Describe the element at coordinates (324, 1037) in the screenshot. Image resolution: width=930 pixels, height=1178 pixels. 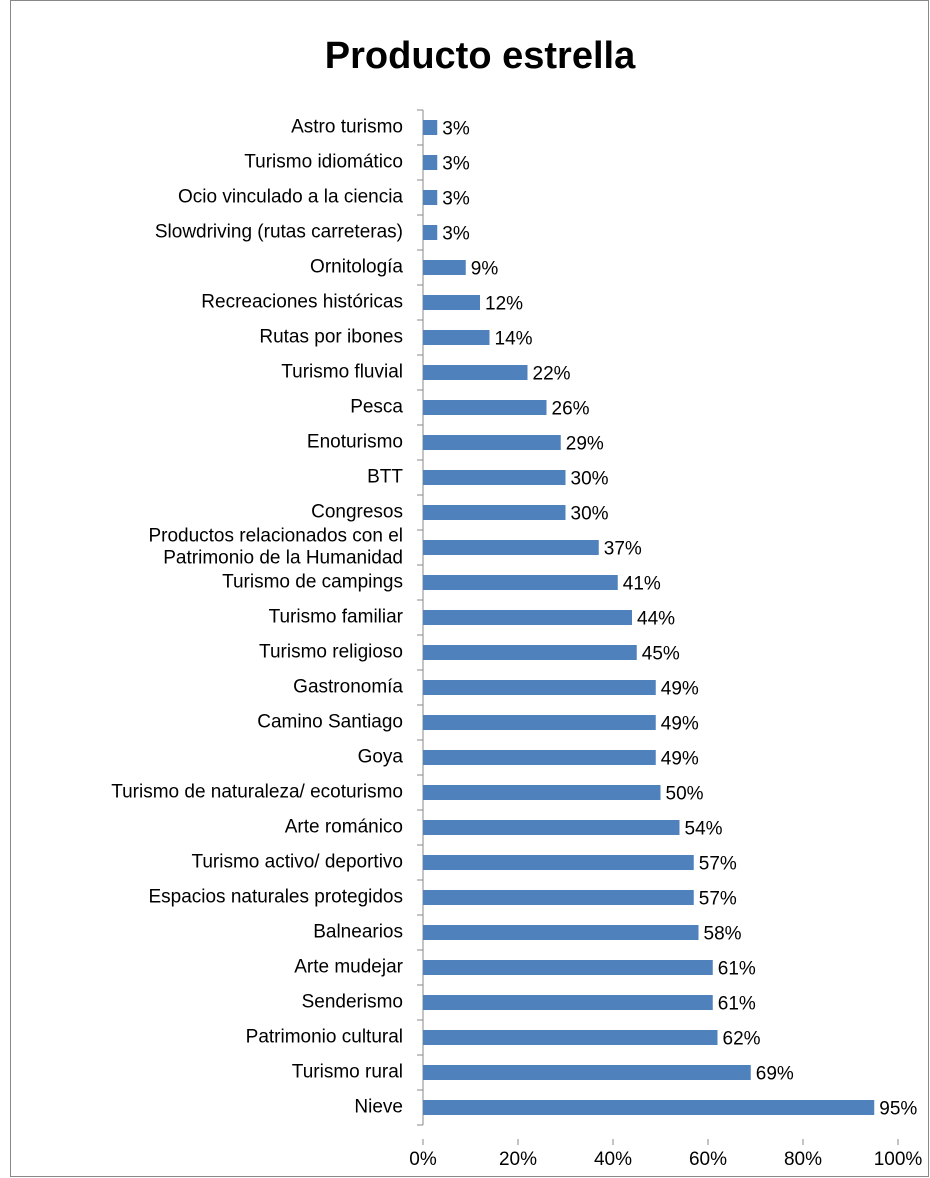
I see `y-tick-label: Patrimonio cultural` at that location.